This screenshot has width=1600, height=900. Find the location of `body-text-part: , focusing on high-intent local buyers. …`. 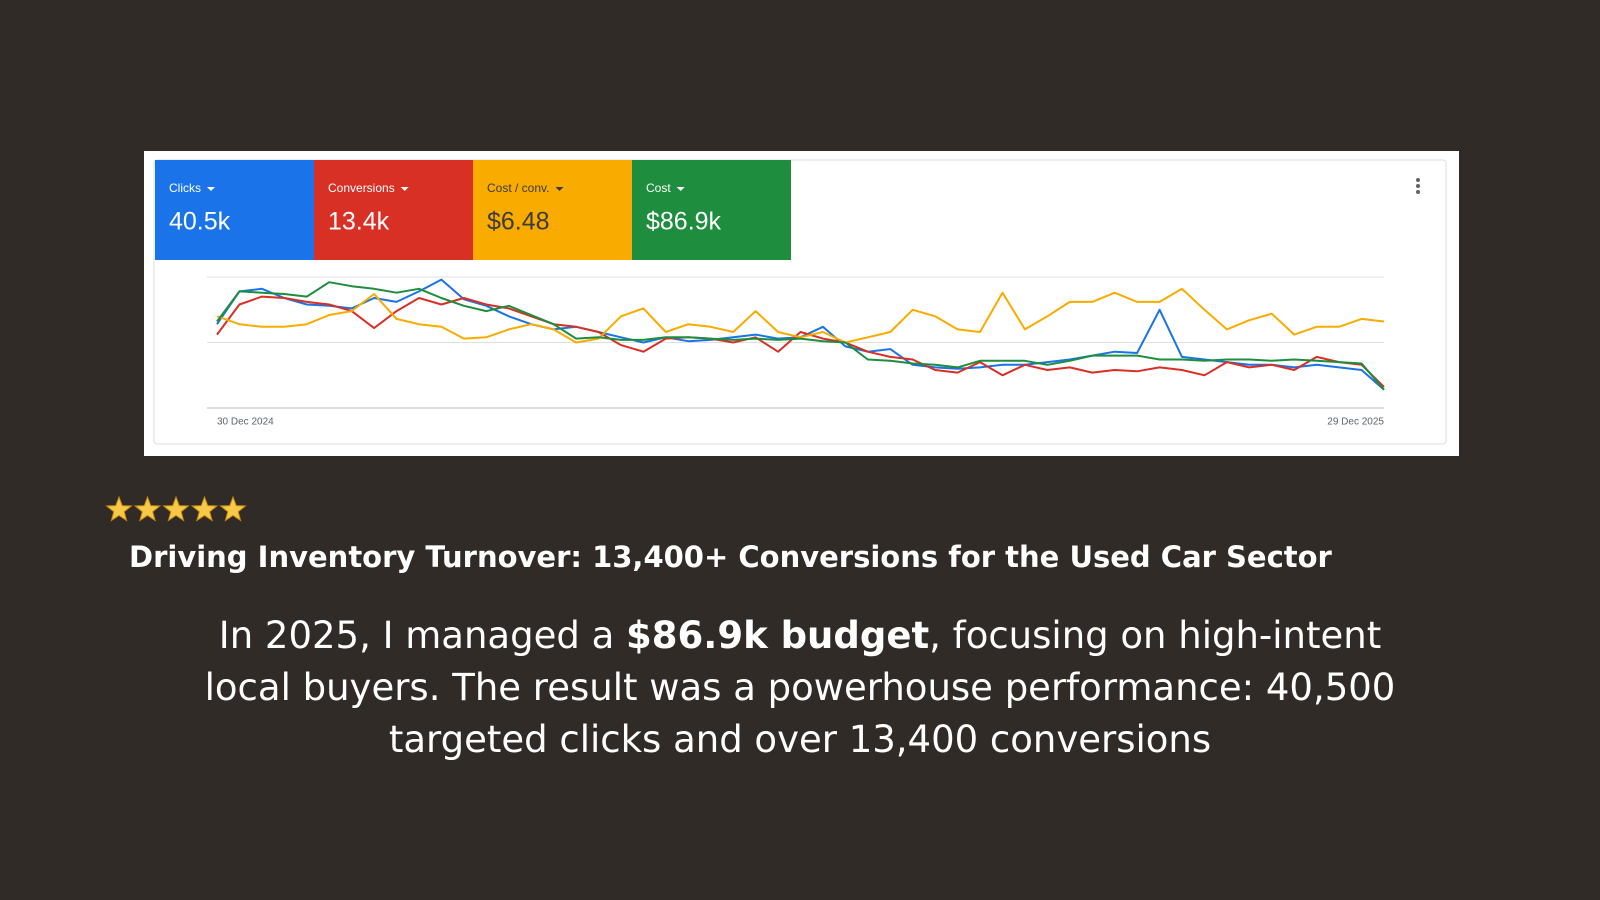

body-text-part: , focusing on high-intent local buyers. … is located at coordinates (800, 687).